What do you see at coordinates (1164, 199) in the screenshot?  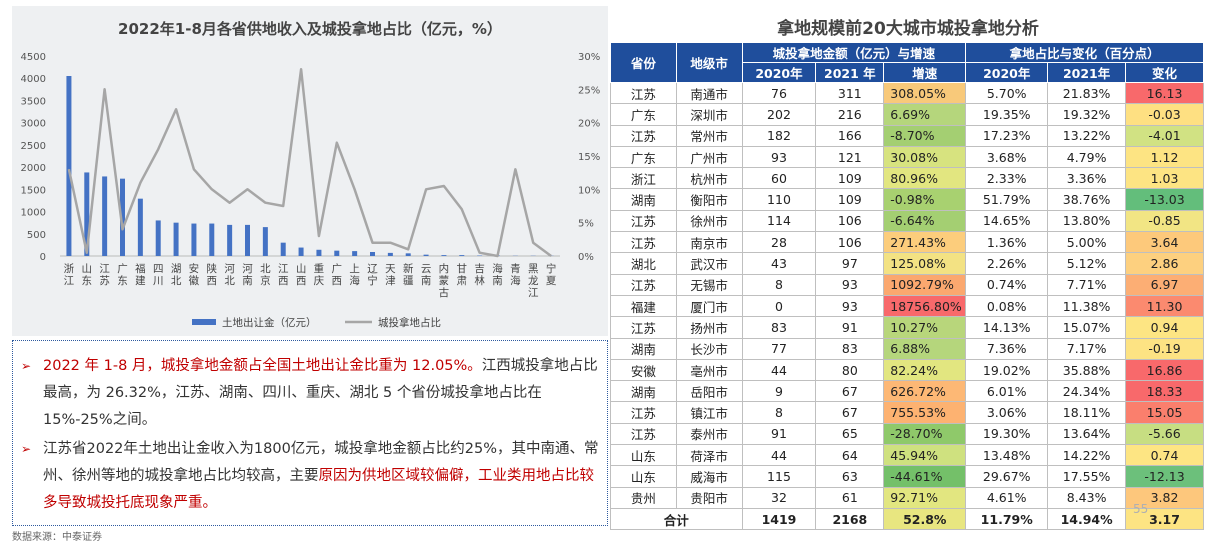 I see `table-cell: -13.03` at bounding box center [1164, 199].